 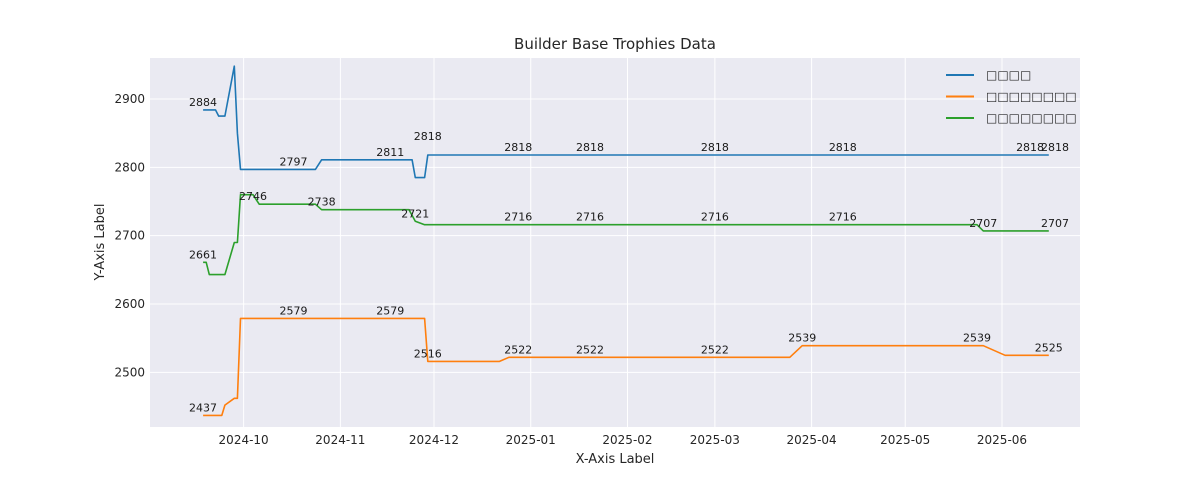 I want to click on data-label: 2525, so click(x=1049, y=347).